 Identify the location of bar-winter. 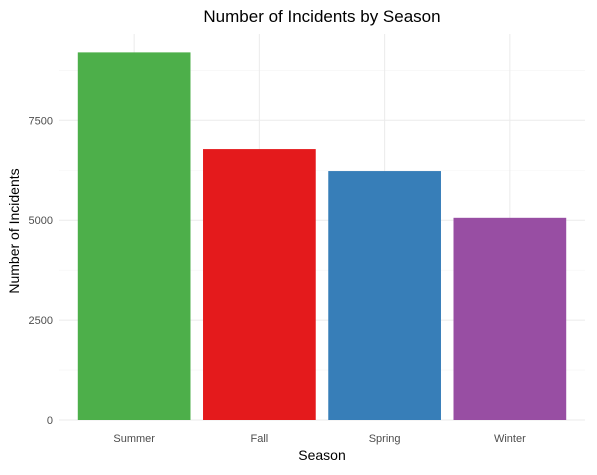
(510, 318).